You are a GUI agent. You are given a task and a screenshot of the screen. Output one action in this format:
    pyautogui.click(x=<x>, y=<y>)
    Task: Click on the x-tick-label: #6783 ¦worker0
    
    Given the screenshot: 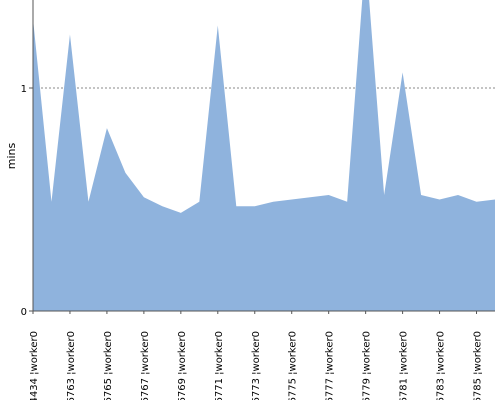 What is the action you would take?
    pyautogui.click(x=441, y=365)
    